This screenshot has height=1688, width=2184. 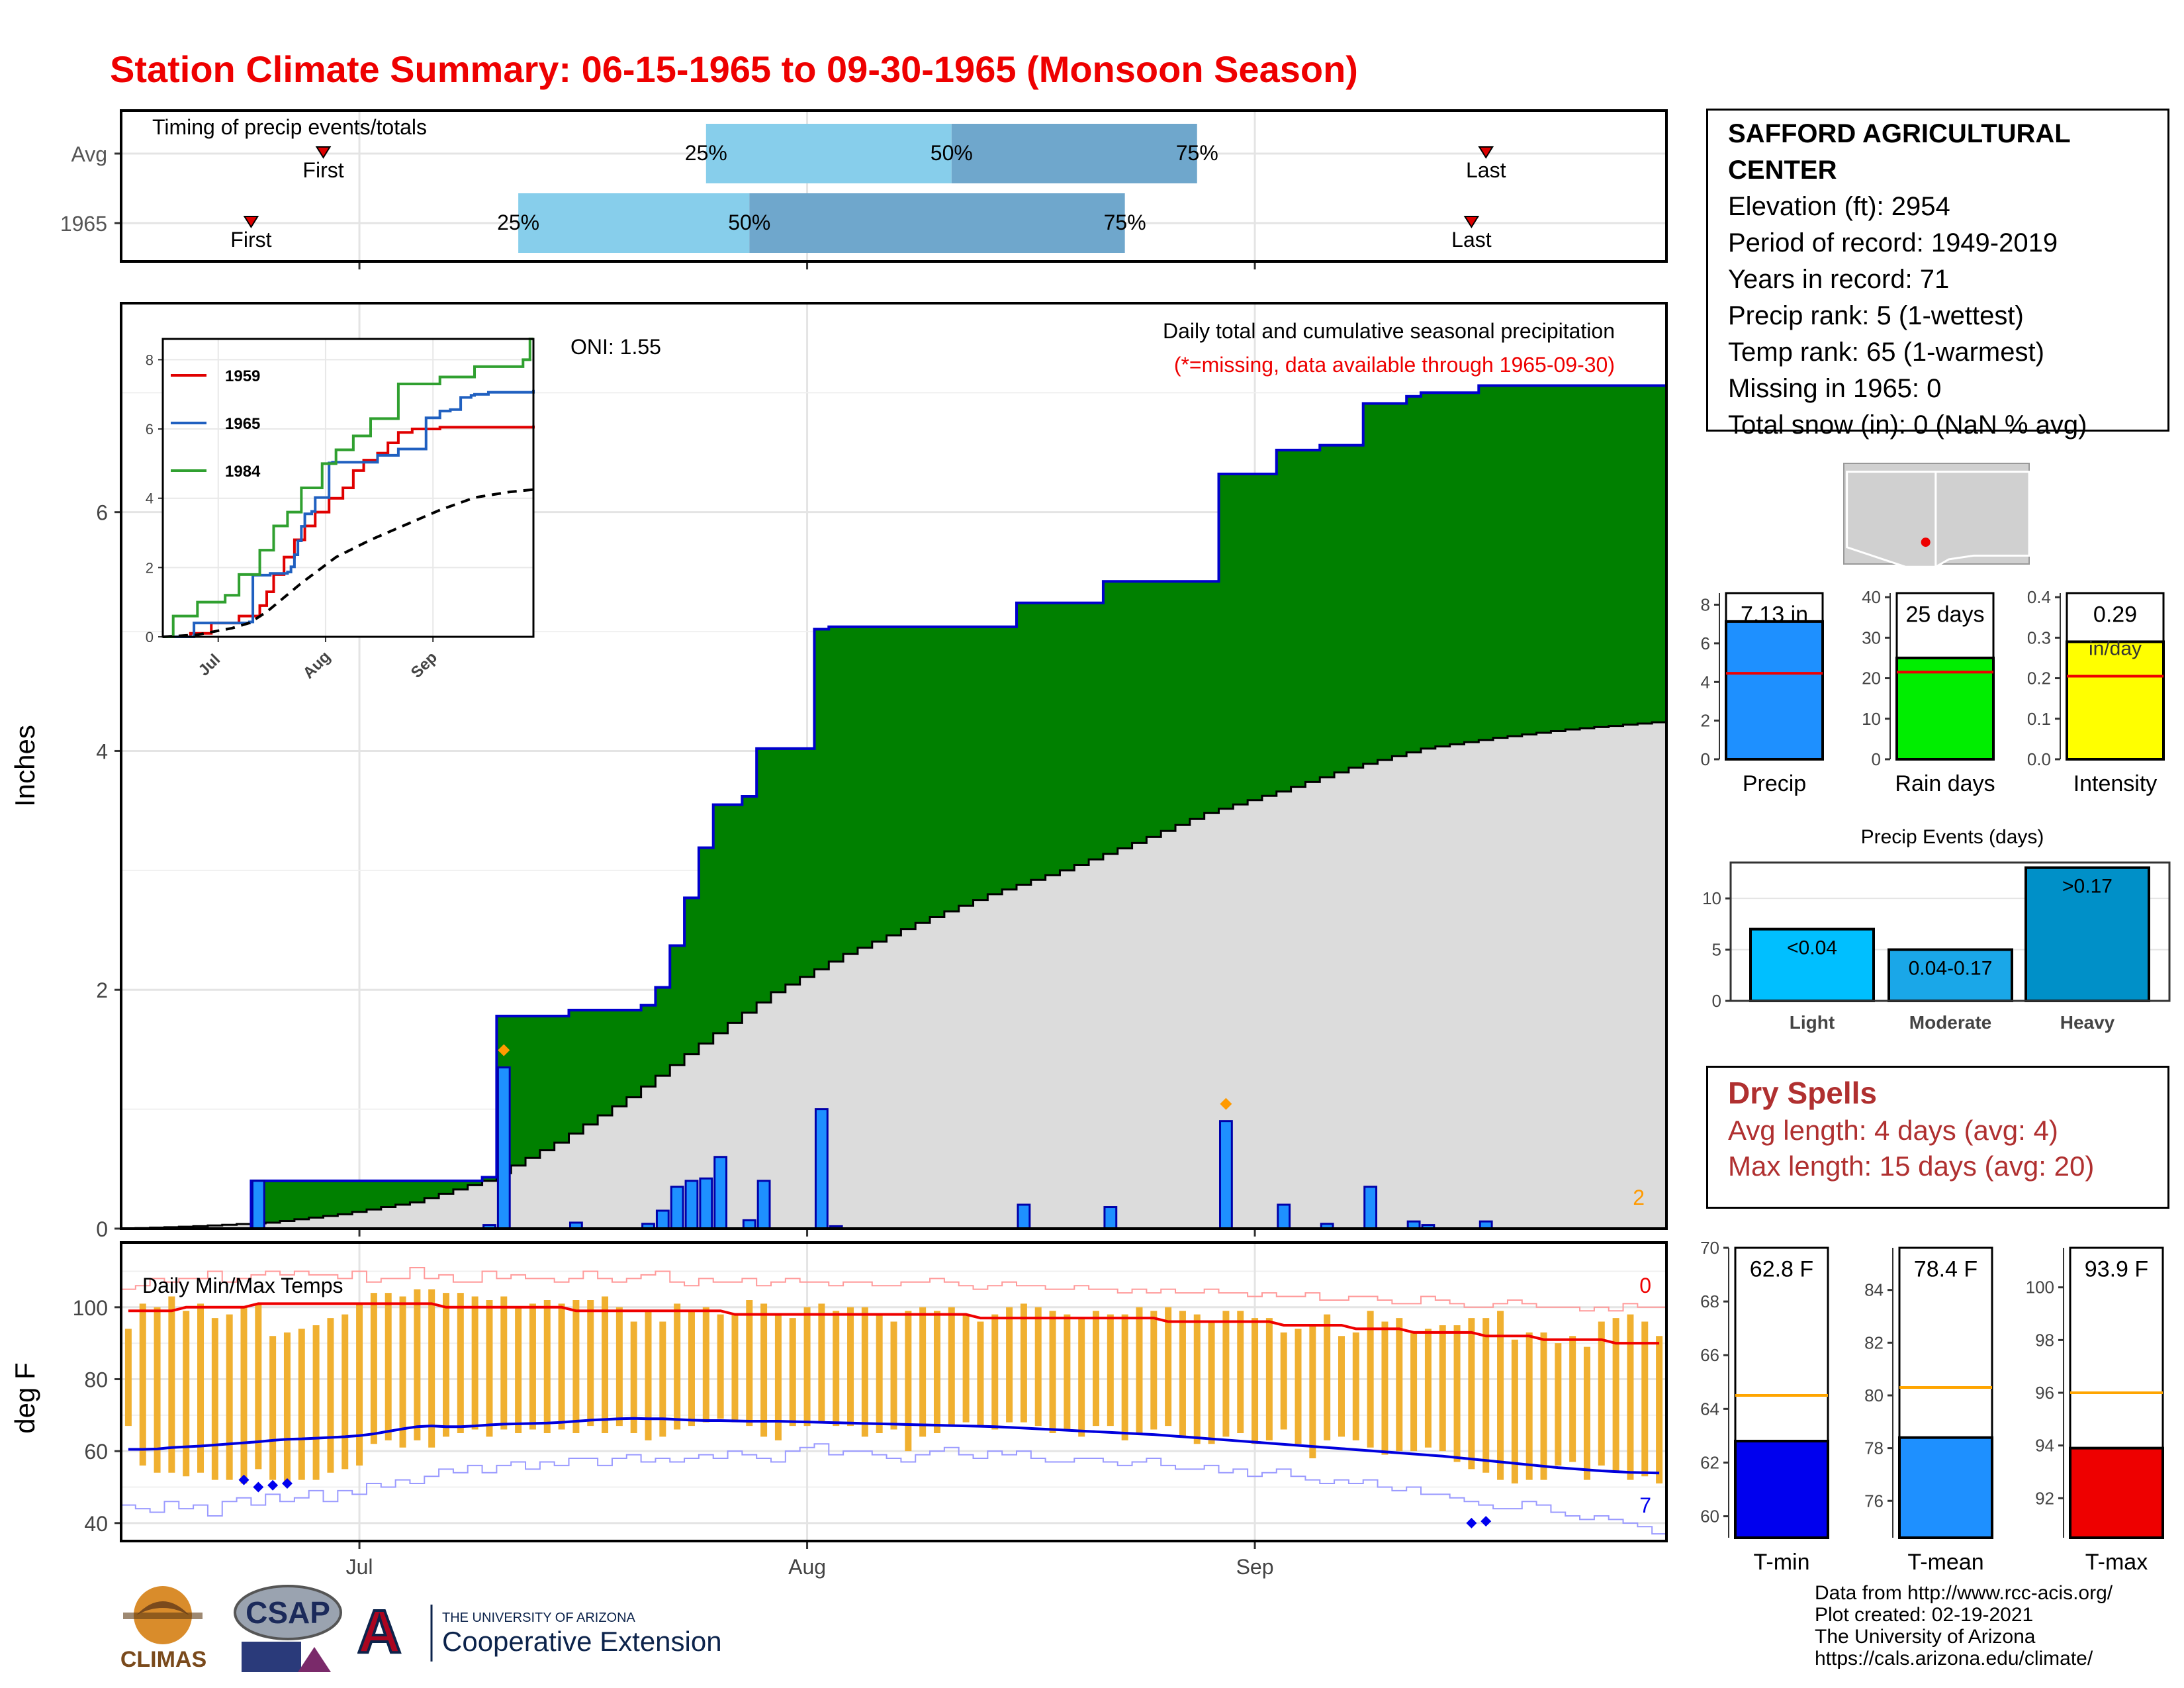 What do you see at coordinates (102, 751) in the screenshot?
I see `precip-y-tick-label: 4` at bounding box center [102, 751].